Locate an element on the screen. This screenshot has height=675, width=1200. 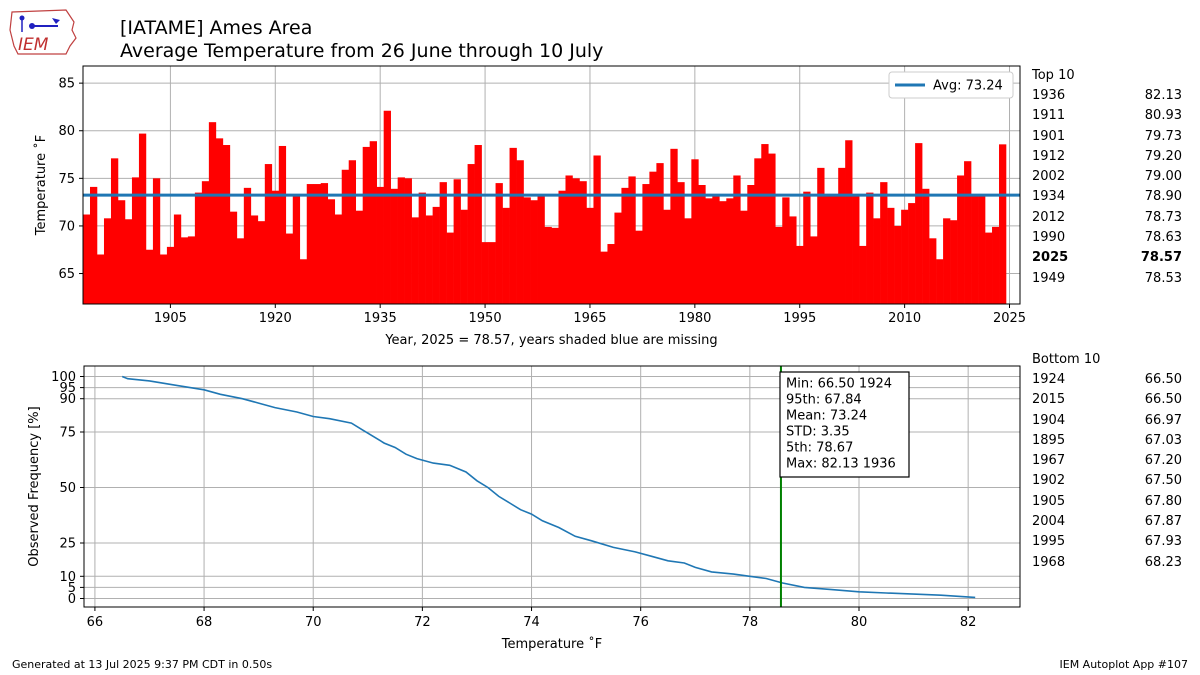
bar-2013 is located at coordinates (926, 246).